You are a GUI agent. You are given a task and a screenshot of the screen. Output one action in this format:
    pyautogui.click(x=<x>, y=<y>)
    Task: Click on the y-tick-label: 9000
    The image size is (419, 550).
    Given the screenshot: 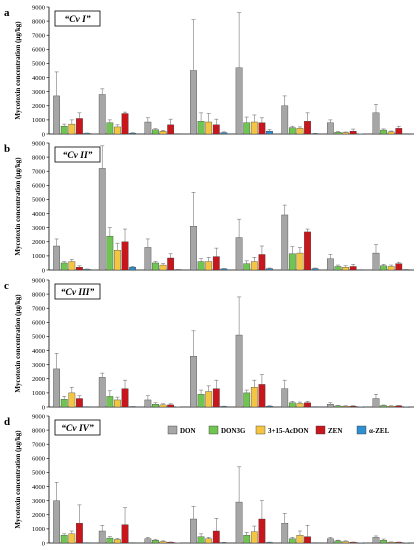 What is the action you would take?
    pyautogui.click(x=38, y=7)
    